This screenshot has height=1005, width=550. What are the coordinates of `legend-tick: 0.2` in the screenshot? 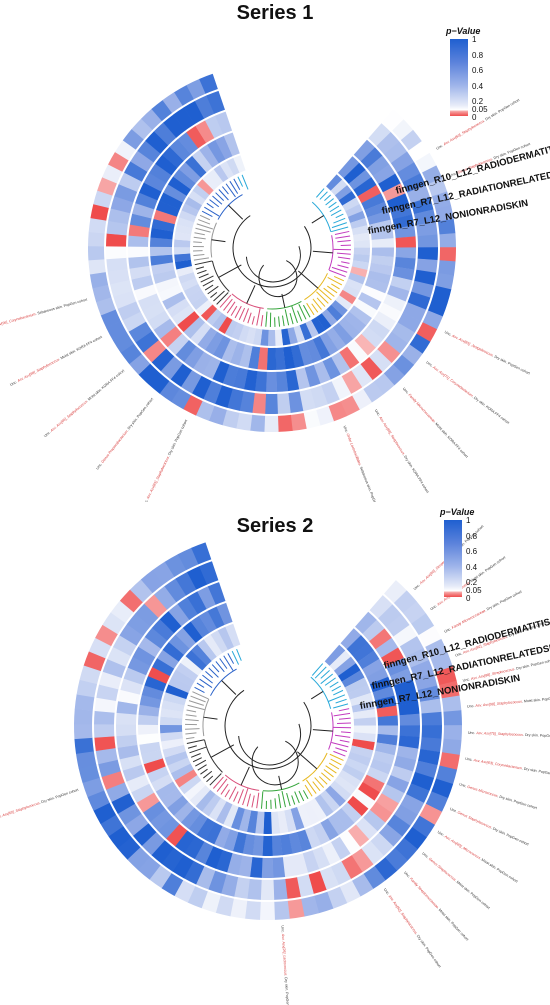 It's located at (472, 582).